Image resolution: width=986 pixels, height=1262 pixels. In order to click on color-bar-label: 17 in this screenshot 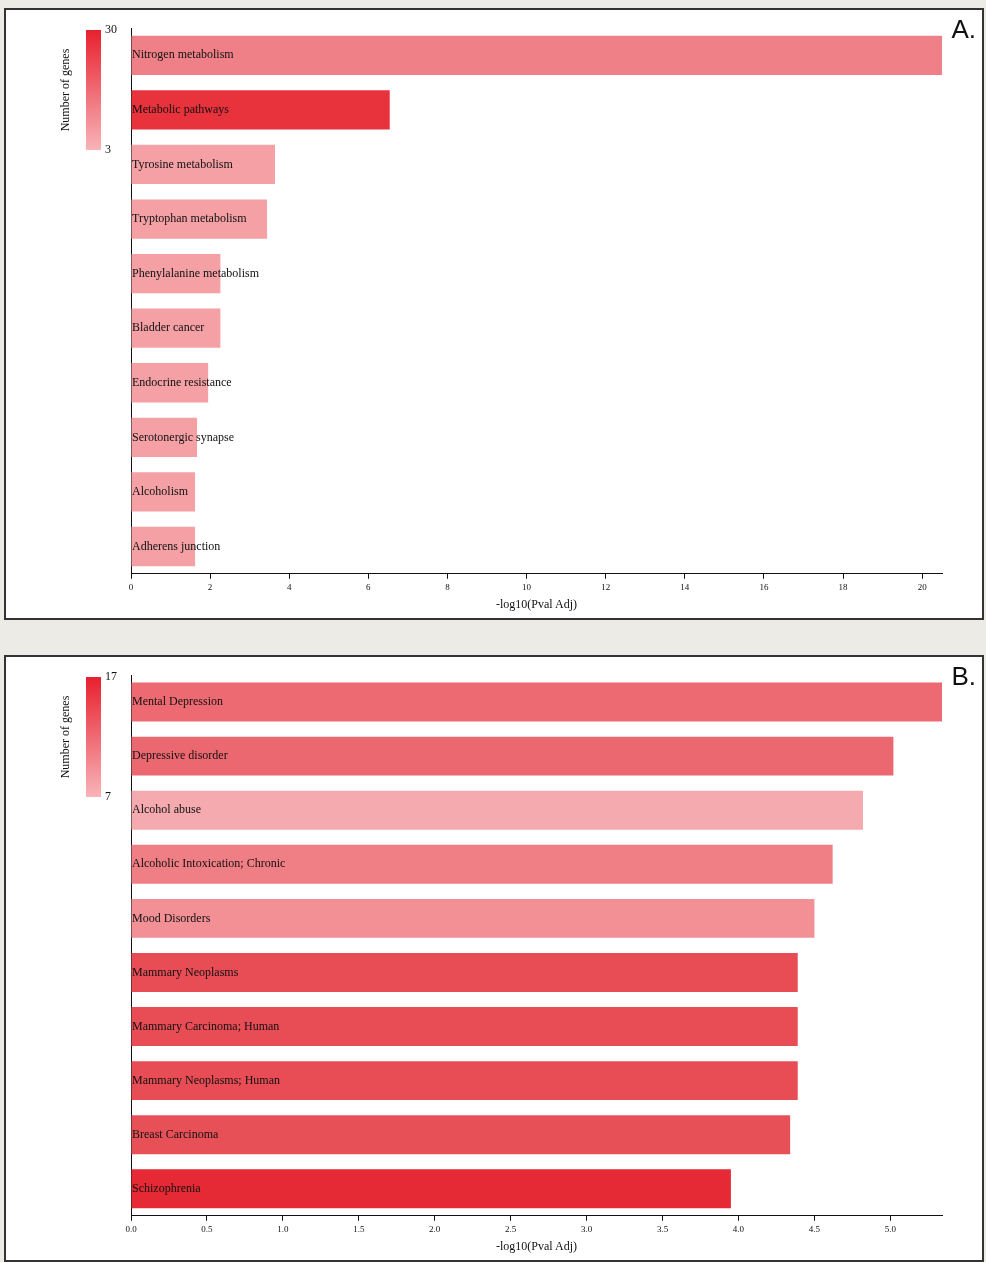, I will do `click(111, 676)`.